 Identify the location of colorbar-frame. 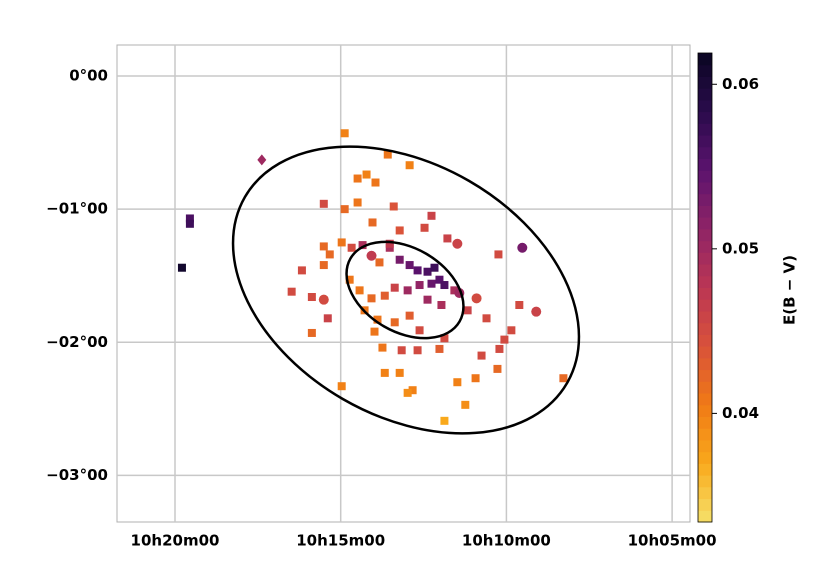
(705, 287).